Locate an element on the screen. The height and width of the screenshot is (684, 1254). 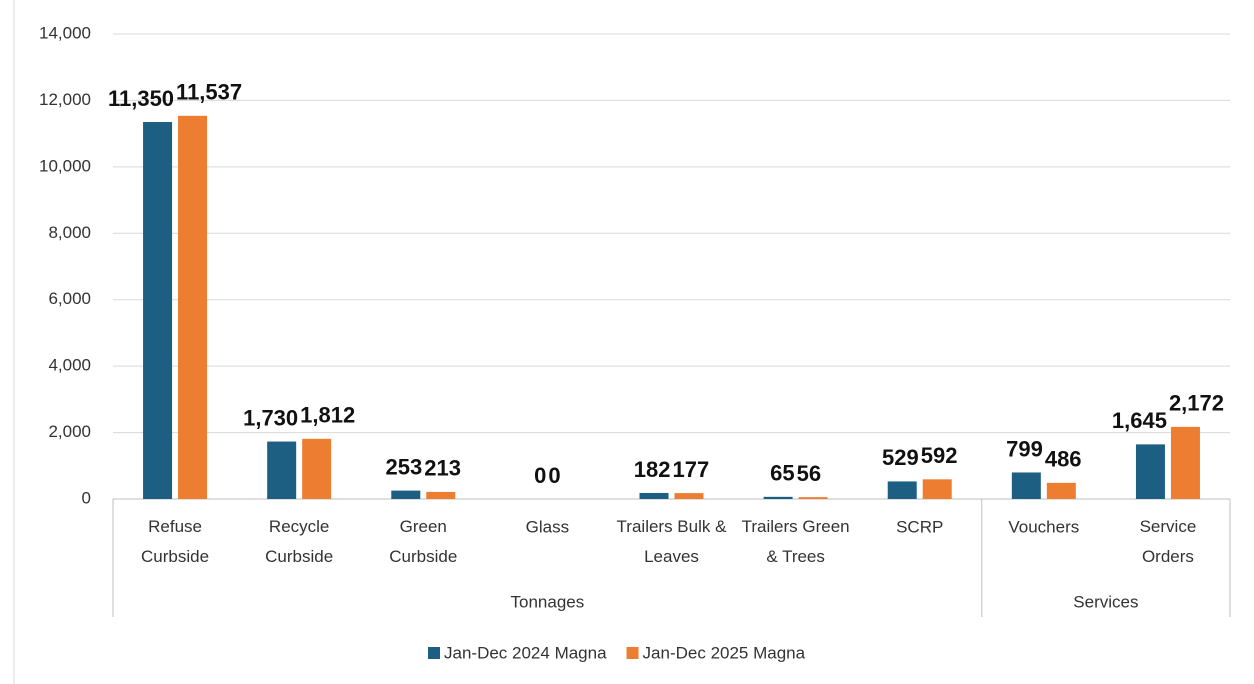
data-label: 56 is located at coordinates (809, 473).